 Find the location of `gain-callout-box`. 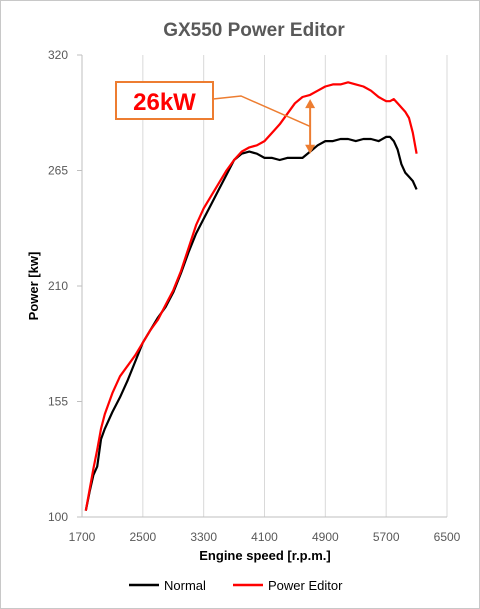

gain-callout-box is located at coordinates (164, 100).